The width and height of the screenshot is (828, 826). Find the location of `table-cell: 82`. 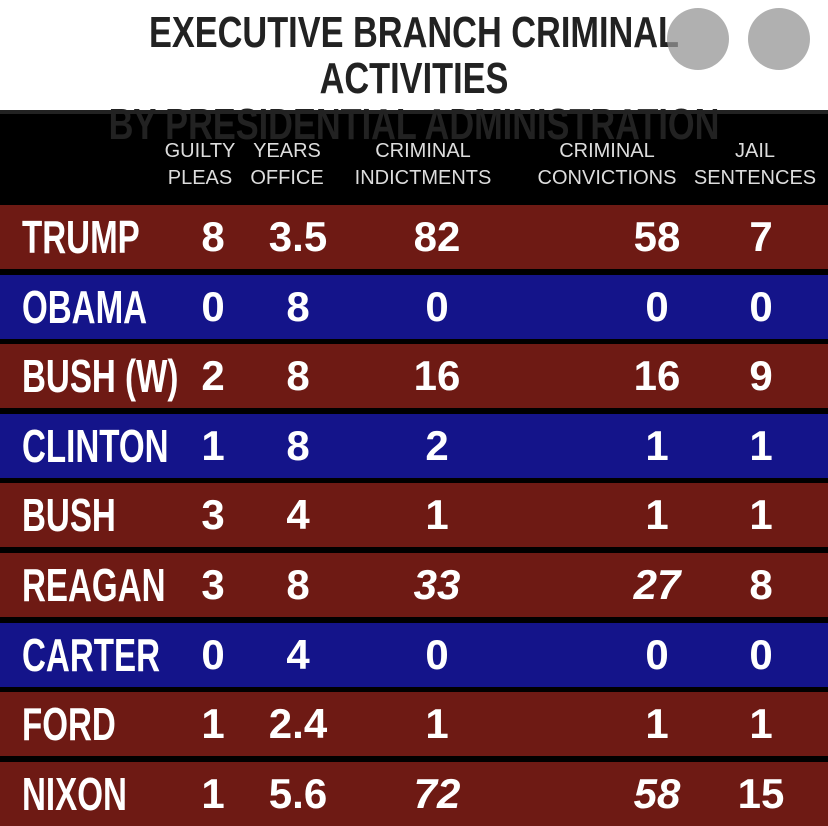

table-cell: 82 is located at coordinates (437, 236).